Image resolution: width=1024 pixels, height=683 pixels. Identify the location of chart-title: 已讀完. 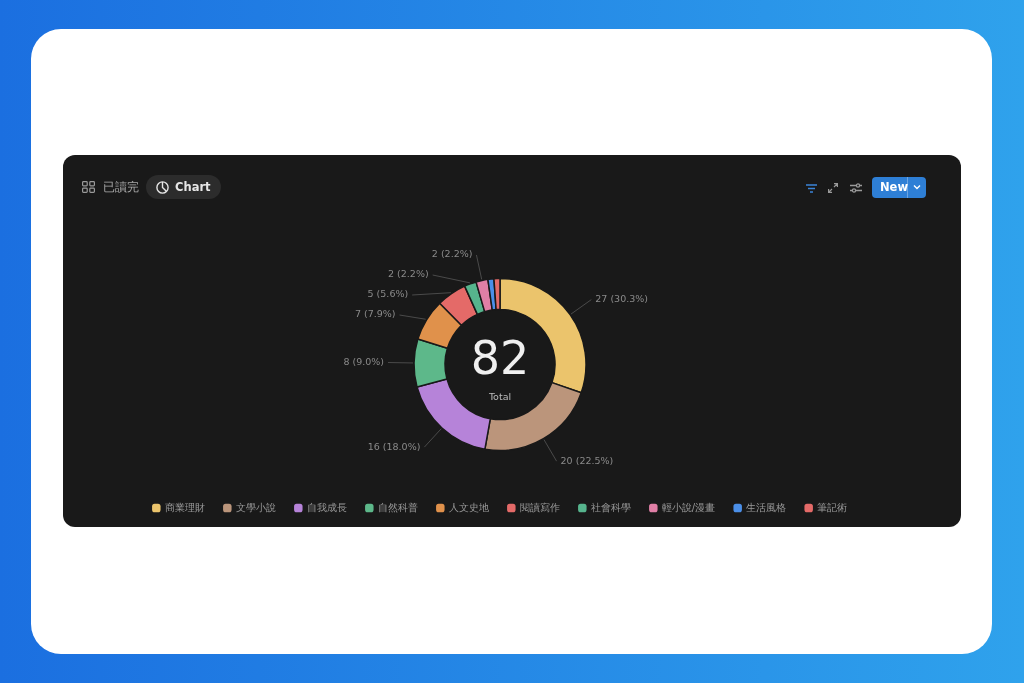
(121, 187).